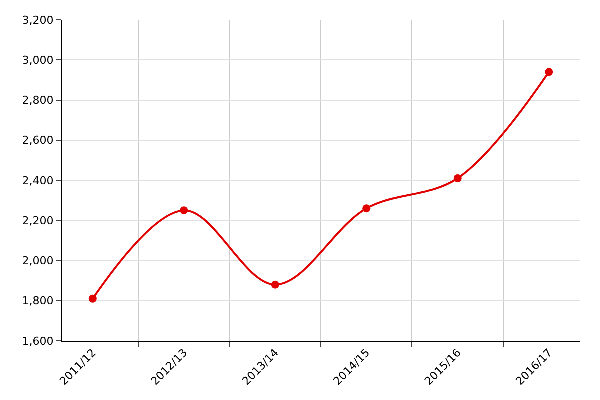 The width and height of the screenshot is (600, 400). What do you see at coordinates (38, 341) in the screenshot?
I see `y-tick-label: 1,600` at bounding box center [38, 341].